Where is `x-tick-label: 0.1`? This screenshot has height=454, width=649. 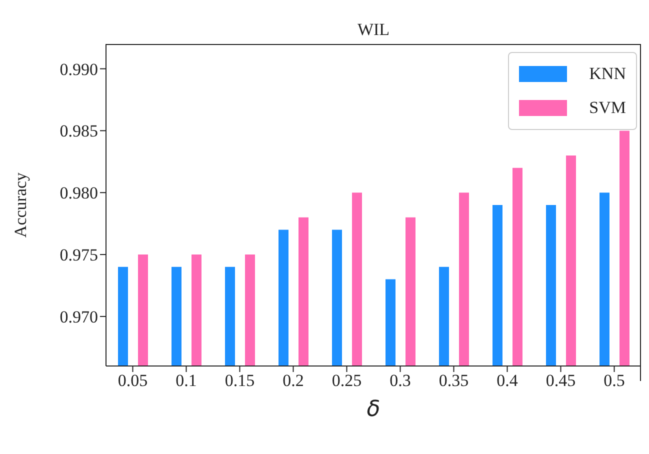
x-tick-label: 0.1 is located at coordinates (186, 380).